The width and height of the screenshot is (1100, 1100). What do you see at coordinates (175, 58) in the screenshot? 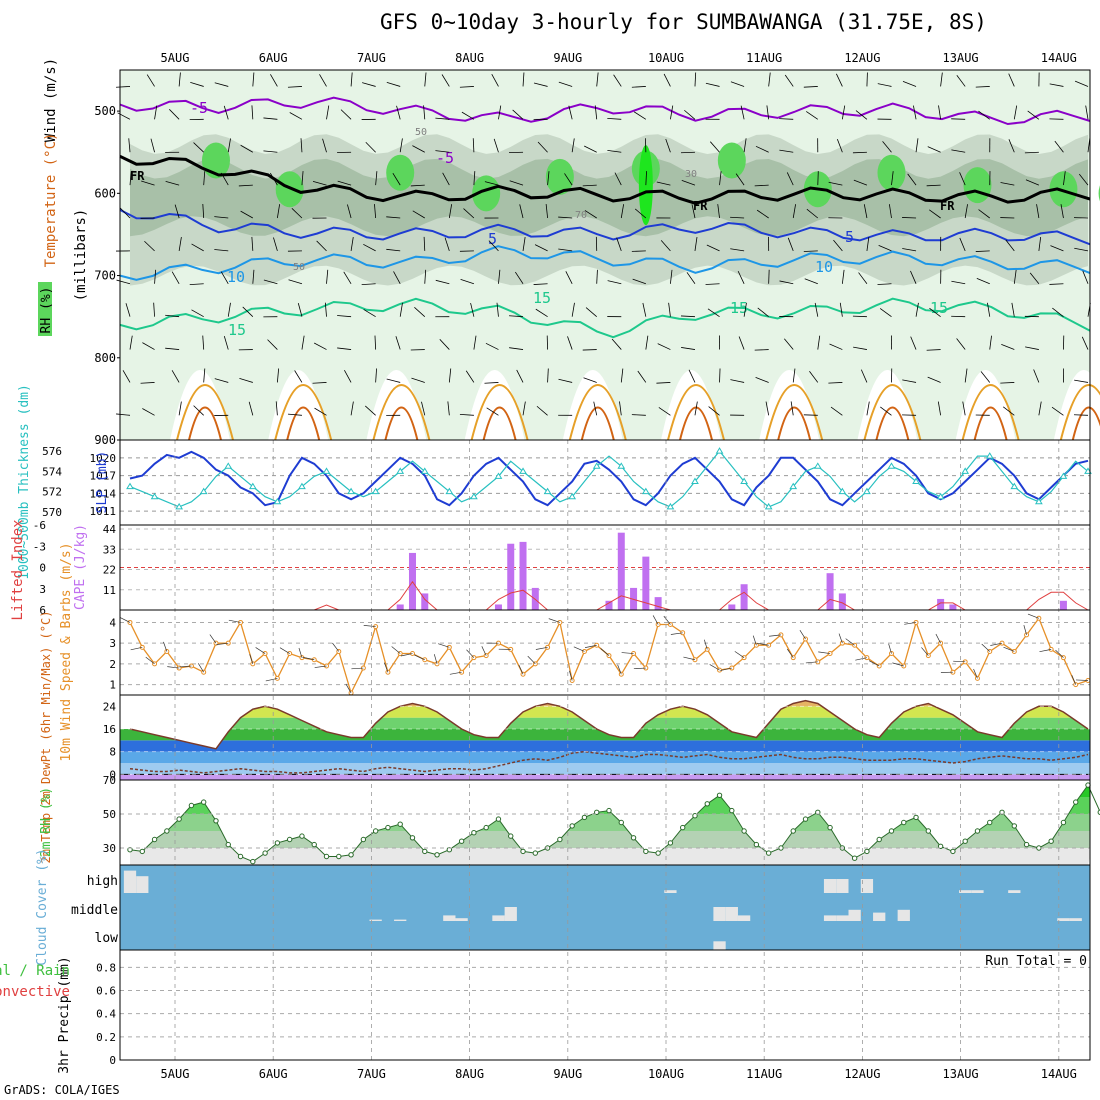
I see `top-day-label: 5AUG` at bounding box center [175, 58].